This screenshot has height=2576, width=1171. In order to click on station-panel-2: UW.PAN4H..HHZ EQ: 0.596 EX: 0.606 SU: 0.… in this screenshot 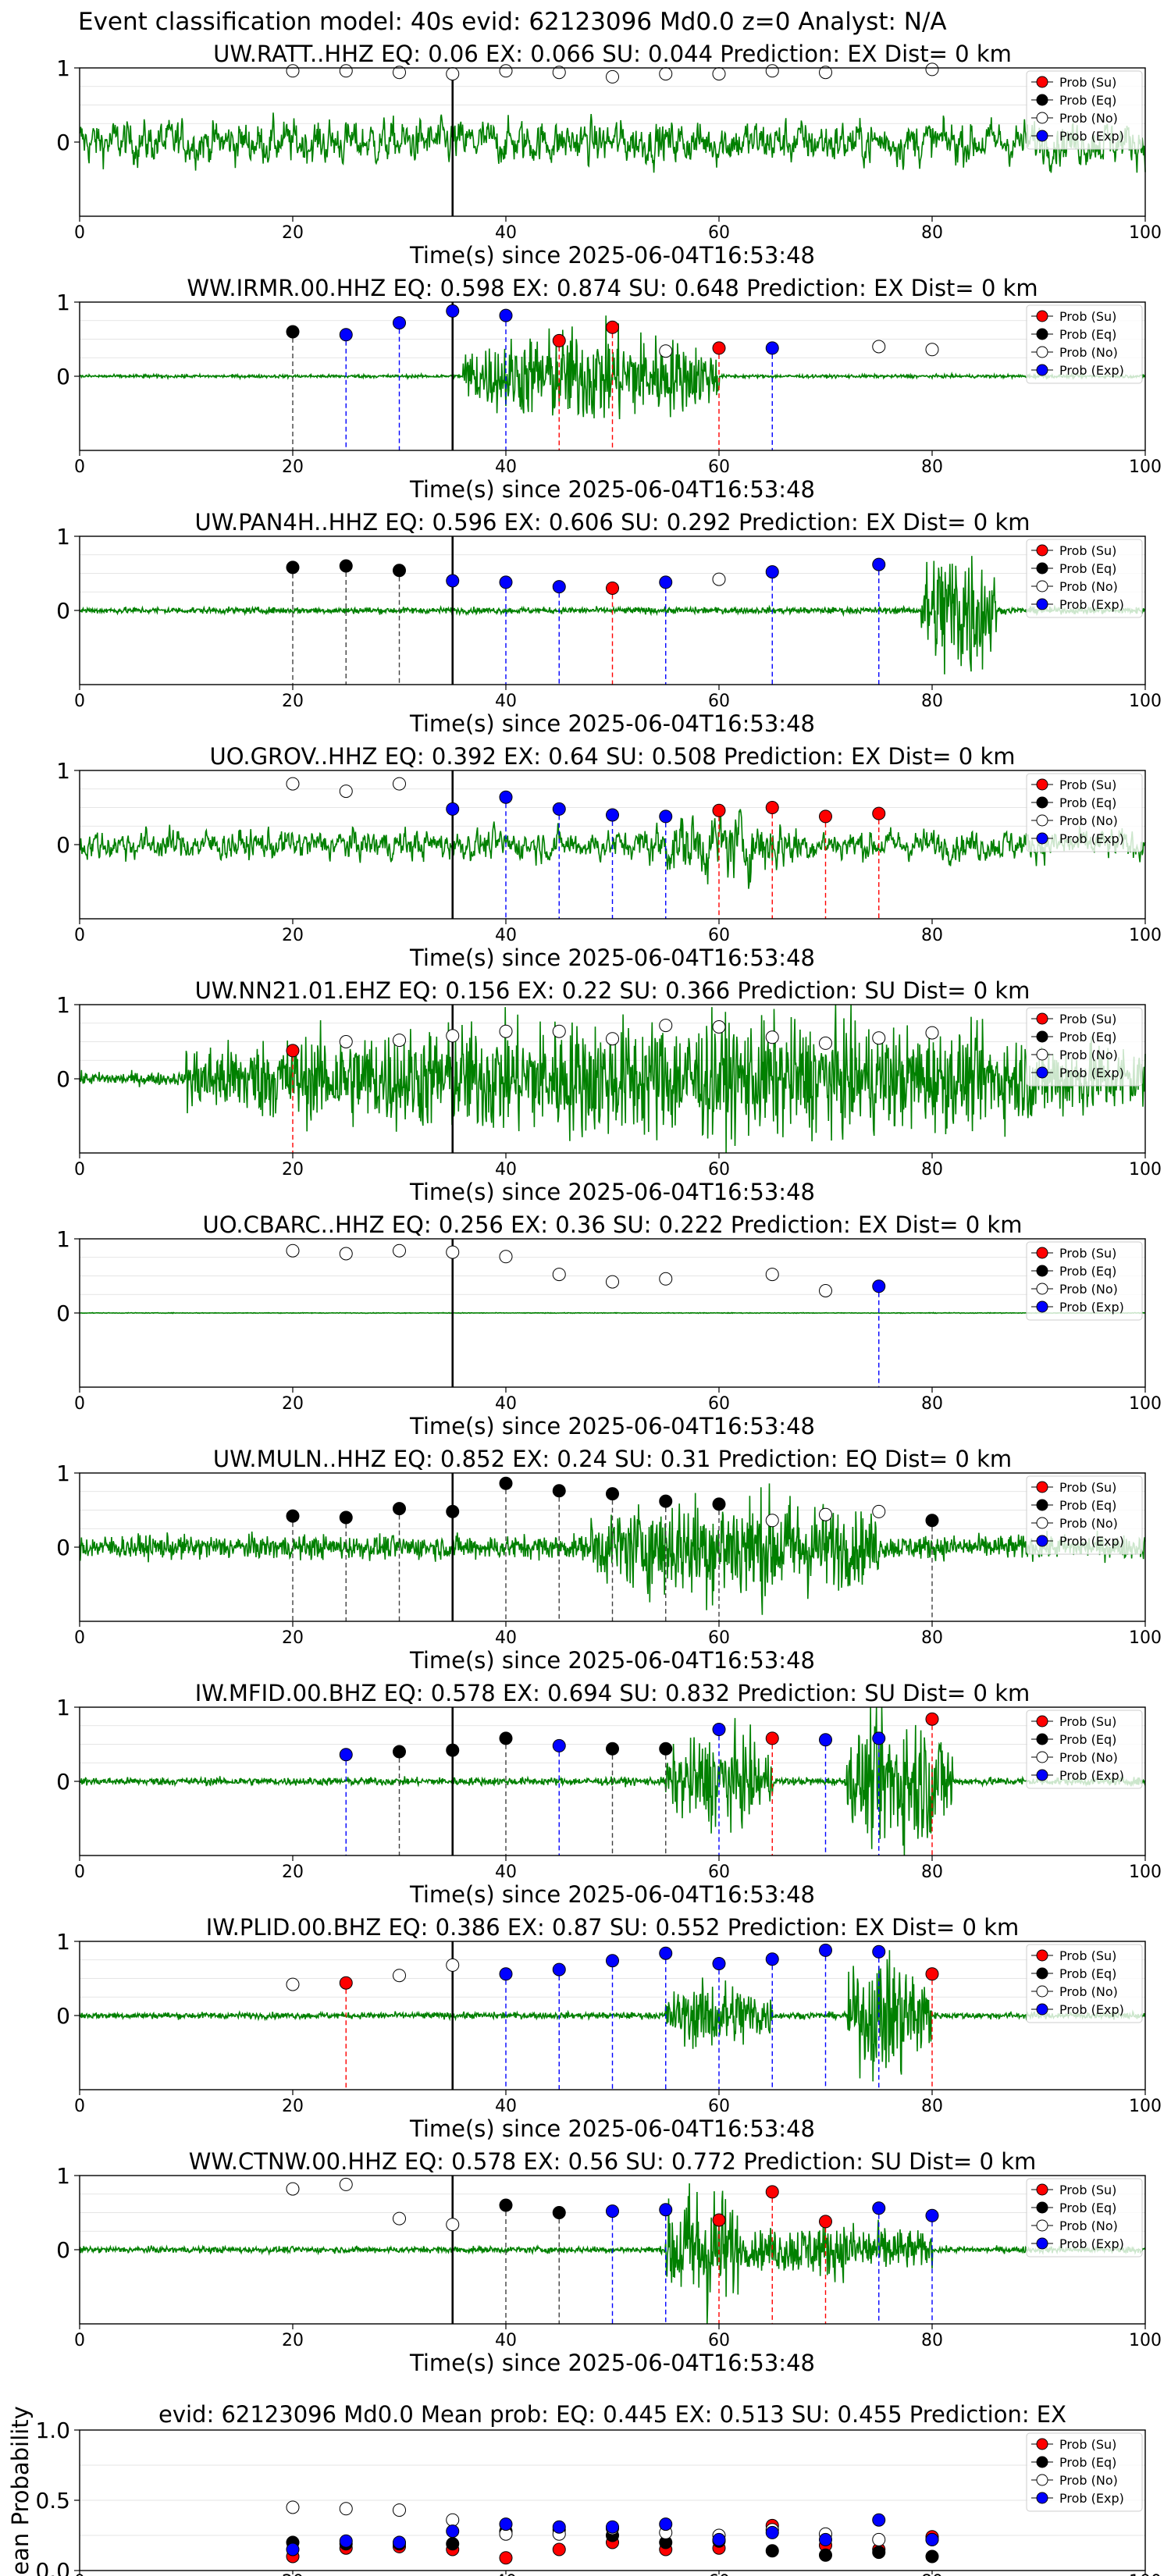, I will do `click(609, 623)`.